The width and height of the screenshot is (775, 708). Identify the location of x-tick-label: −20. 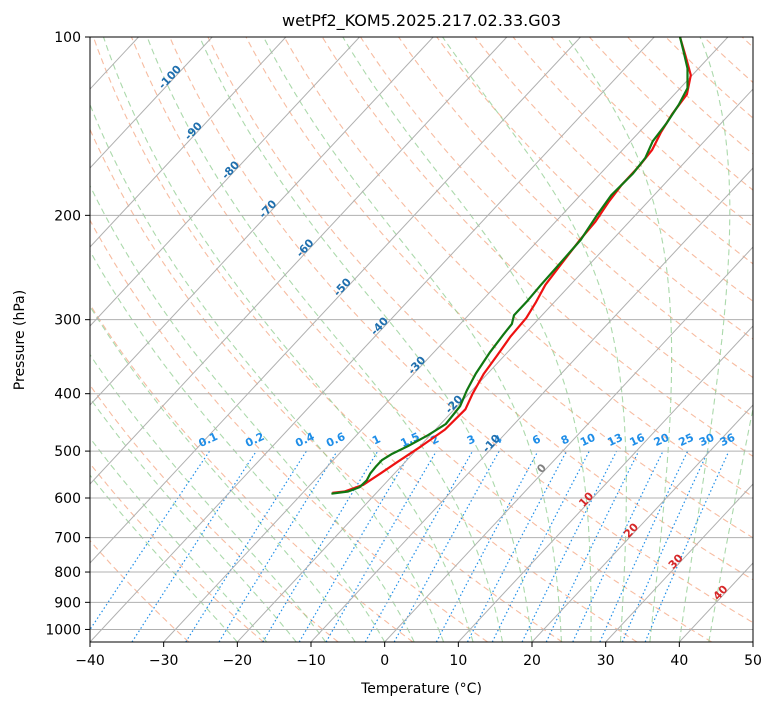
(238, 661).